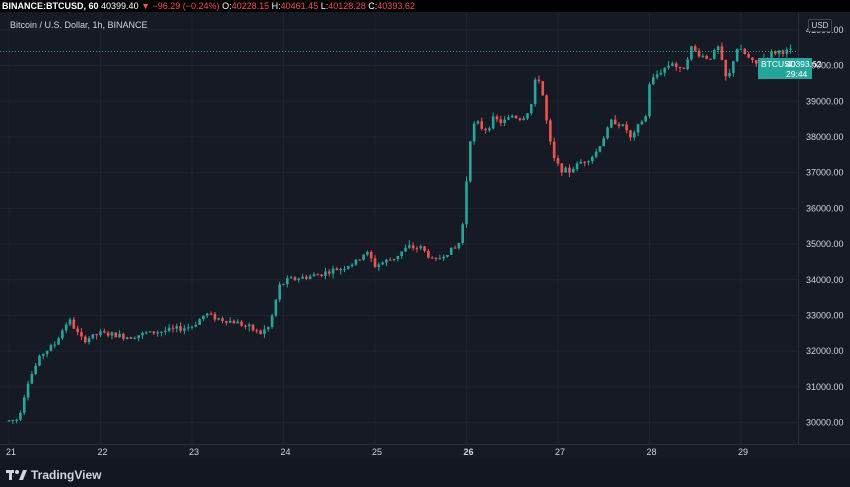  What do you see at coordinates (743, 452) in the screenshot?
I see `x-tick-label: 29` at bounding box center [743, 452].